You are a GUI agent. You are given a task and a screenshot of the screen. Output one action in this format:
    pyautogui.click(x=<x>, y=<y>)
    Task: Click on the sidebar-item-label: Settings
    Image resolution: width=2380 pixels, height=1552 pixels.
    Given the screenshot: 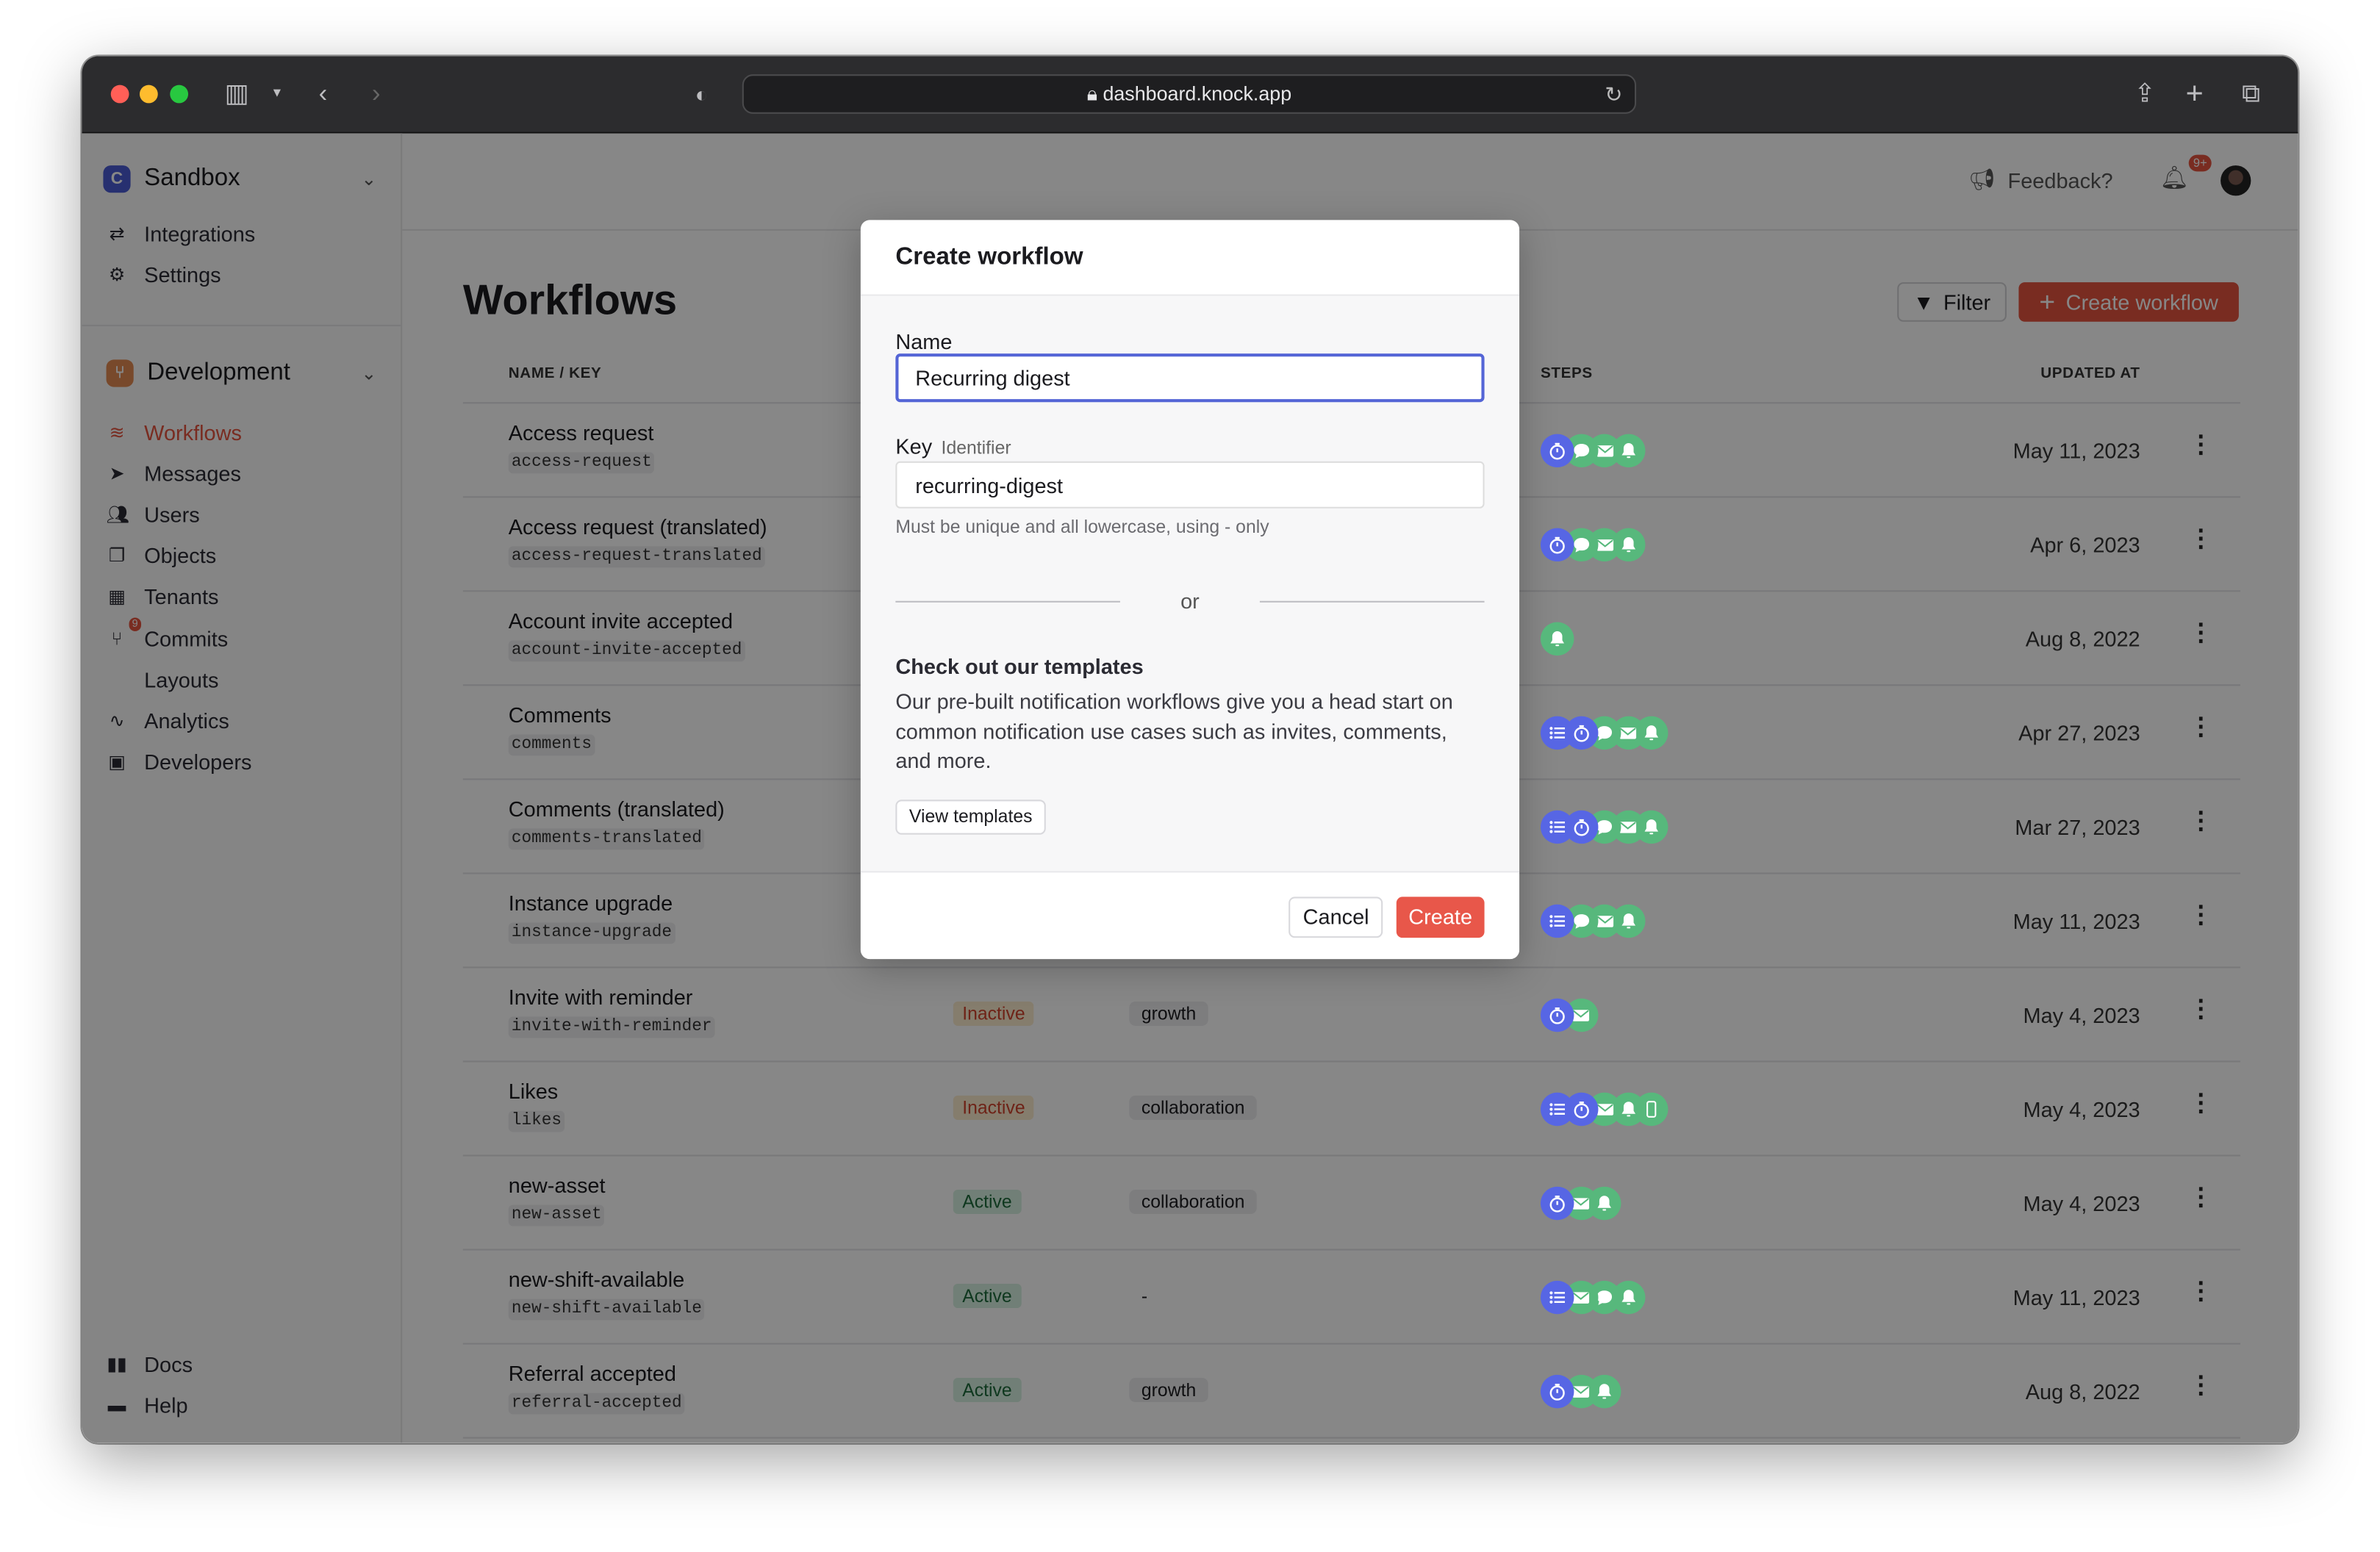 What is the action you would take?
    pyautogui.click(x=182, y=274)
    